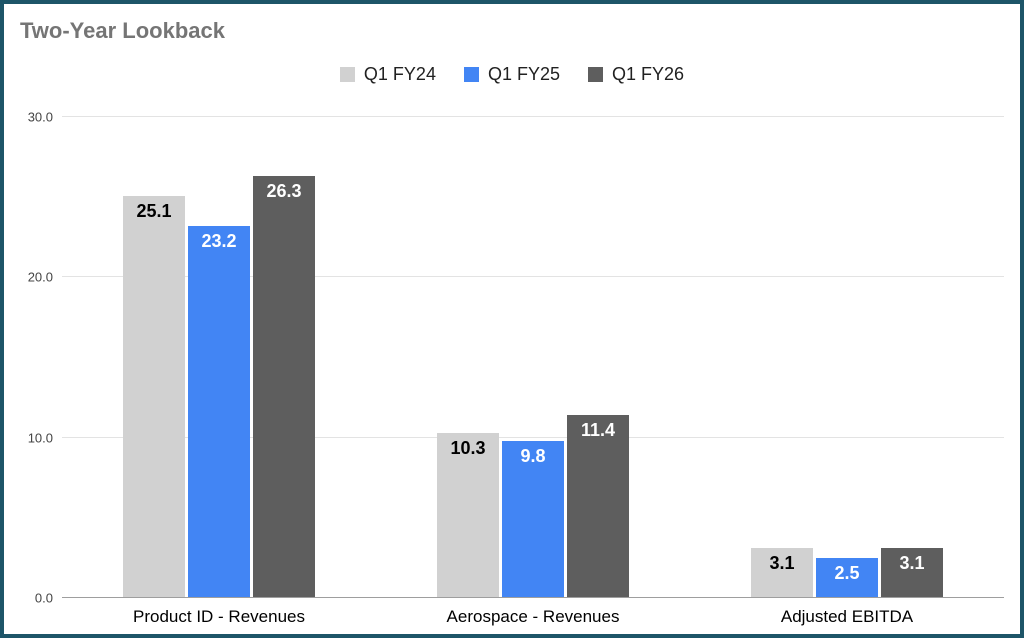  Describe the element at coordinates (533, 597) in the screenshot. I see `x-axis-line` at that location.